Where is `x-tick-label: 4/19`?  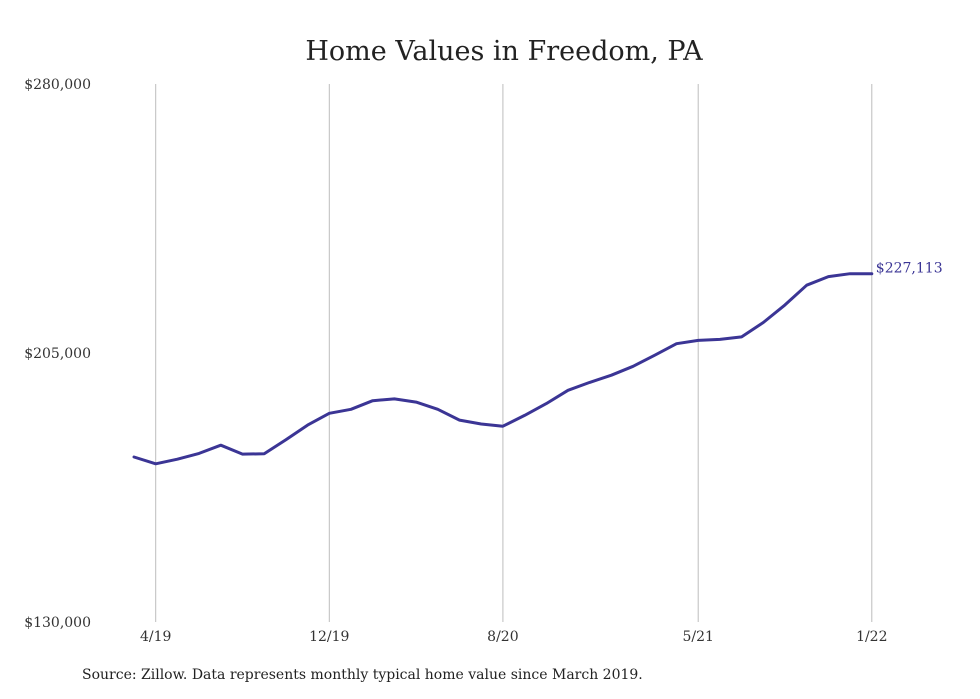 x-tick-label: 4/19 is located at coordinates (155, 637).